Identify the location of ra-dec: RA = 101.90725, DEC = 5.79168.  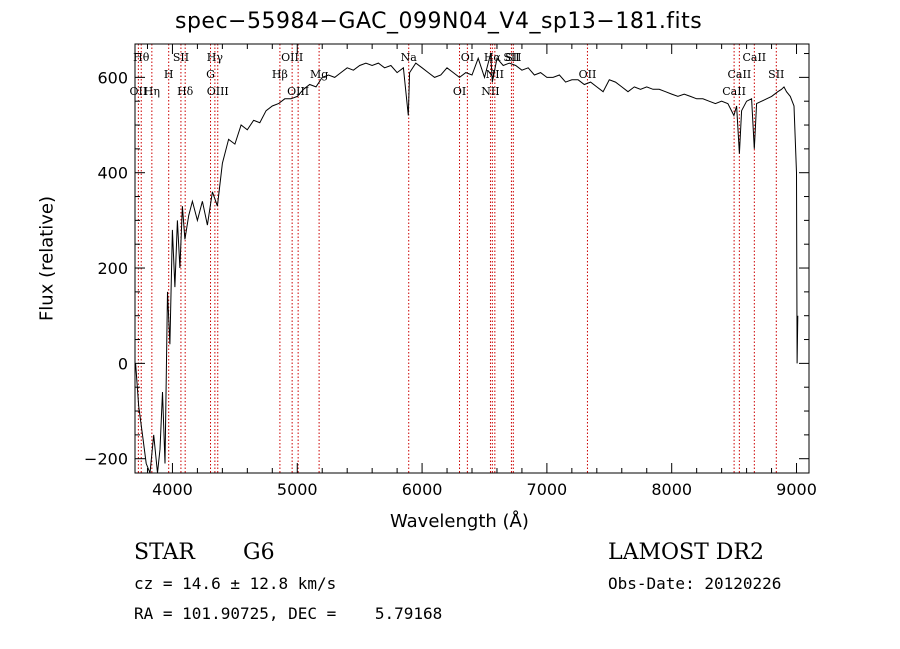
(288, 613).